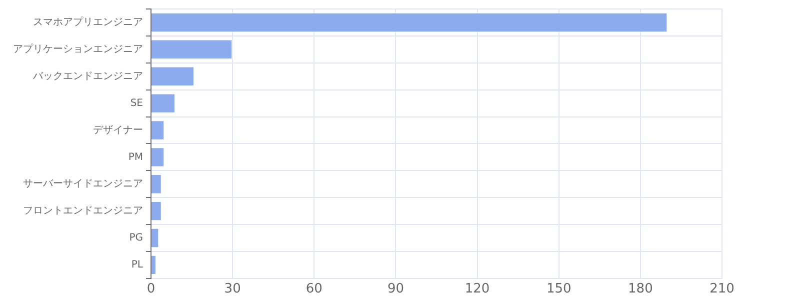  Describe the element at coordinates (136, 103) in the screenshot. I see `y-tick-label: SE` at that location.